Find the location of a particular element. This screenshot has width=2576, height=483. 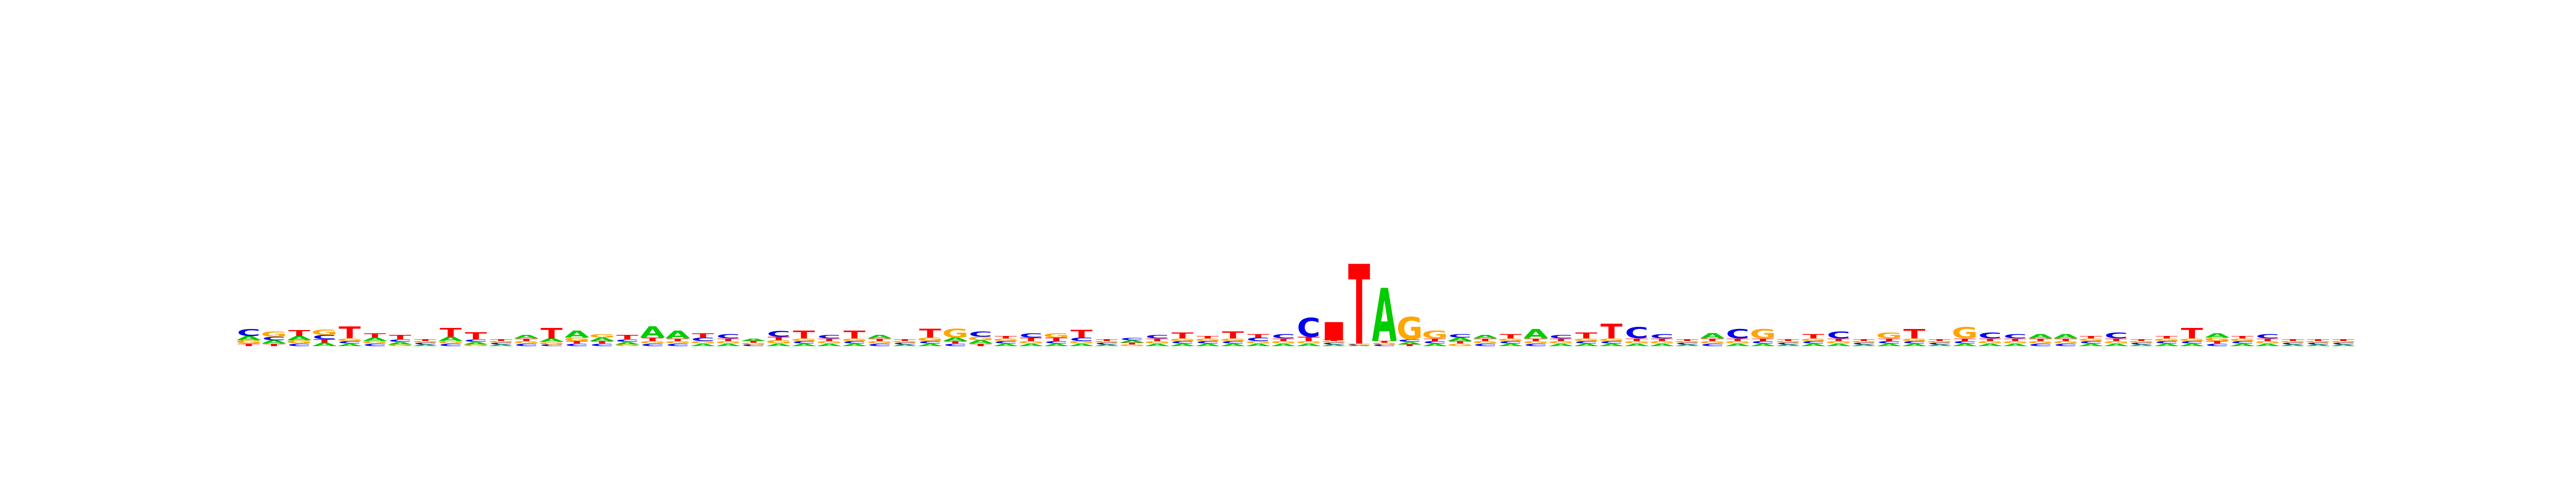

logo-letter-A-pos-4: A is located at coordinates (325, 344).